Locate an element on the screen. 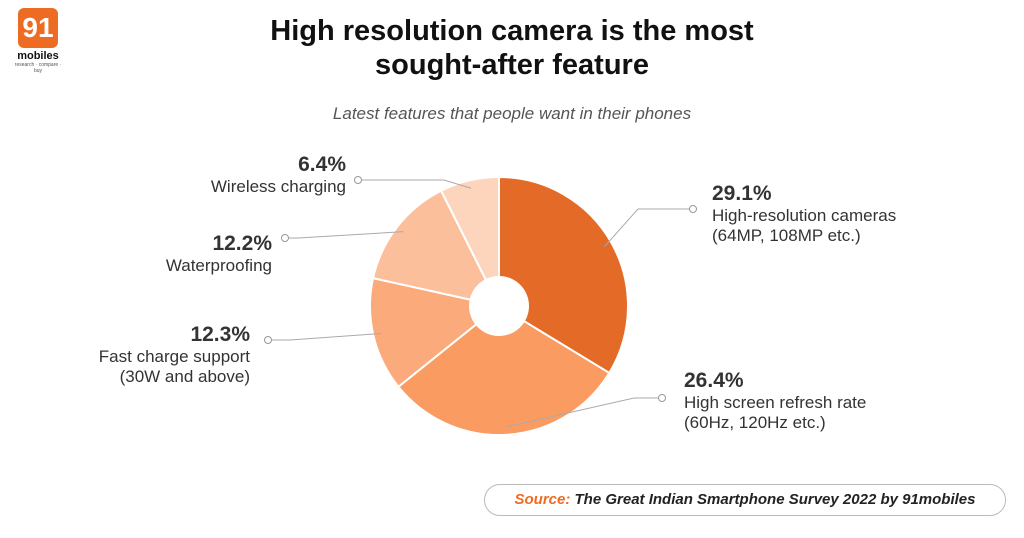  category-label-line-1: High screen refresh rate is located at coordinates (775, 402).